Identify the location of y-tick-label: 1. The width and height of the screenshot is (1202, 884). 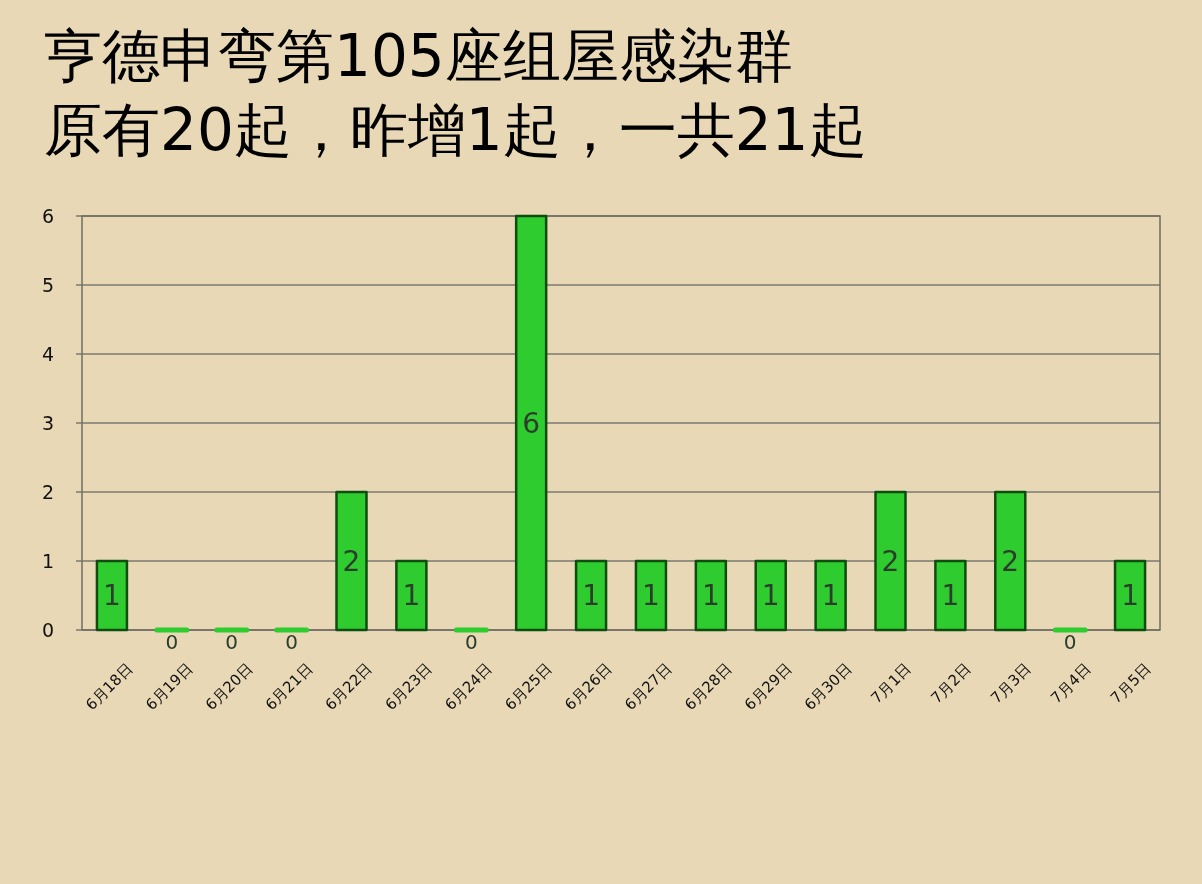
(48, 561).